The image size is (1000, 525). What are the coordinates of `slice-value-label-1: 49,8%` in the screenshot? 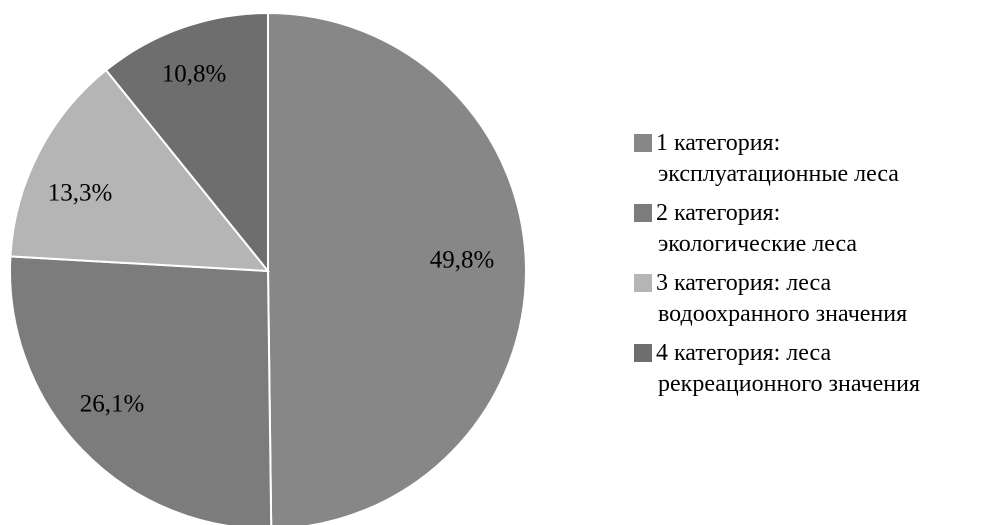 It's located at (462, 260).